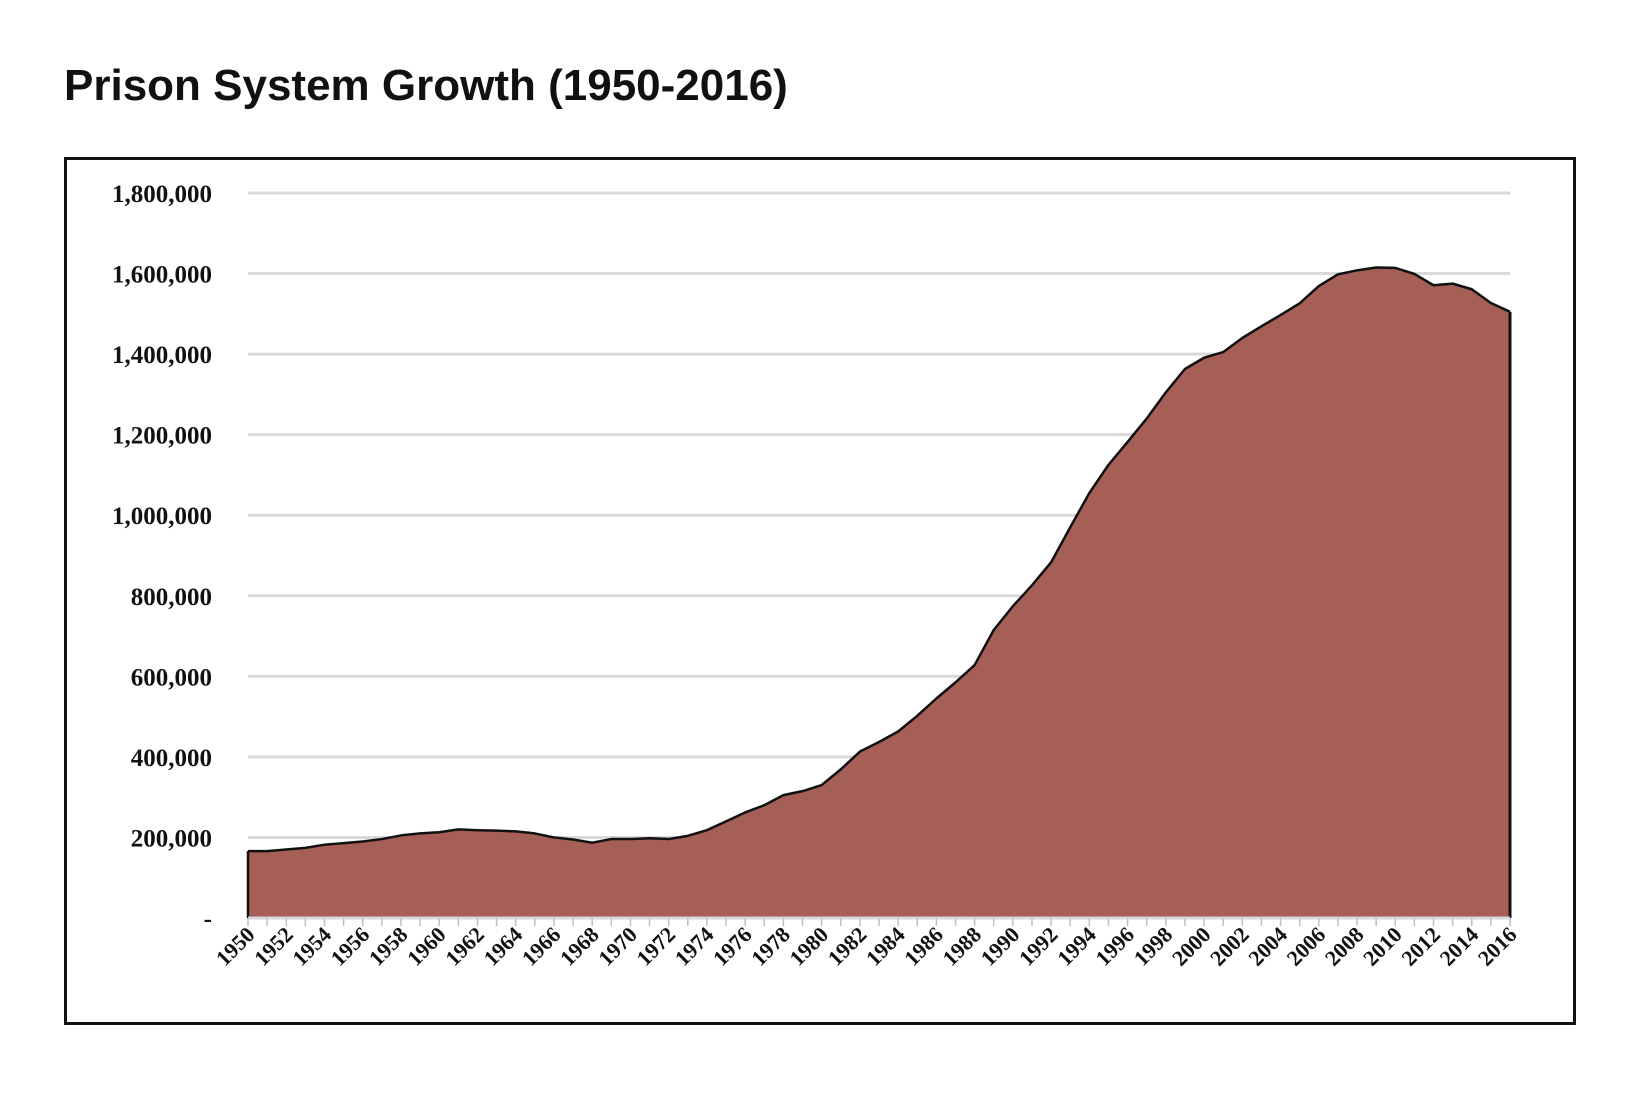 Image resolution: width=1630 pixels, height=1098 pixels. I want to click on y-tick-label: -, so click(208, 919).